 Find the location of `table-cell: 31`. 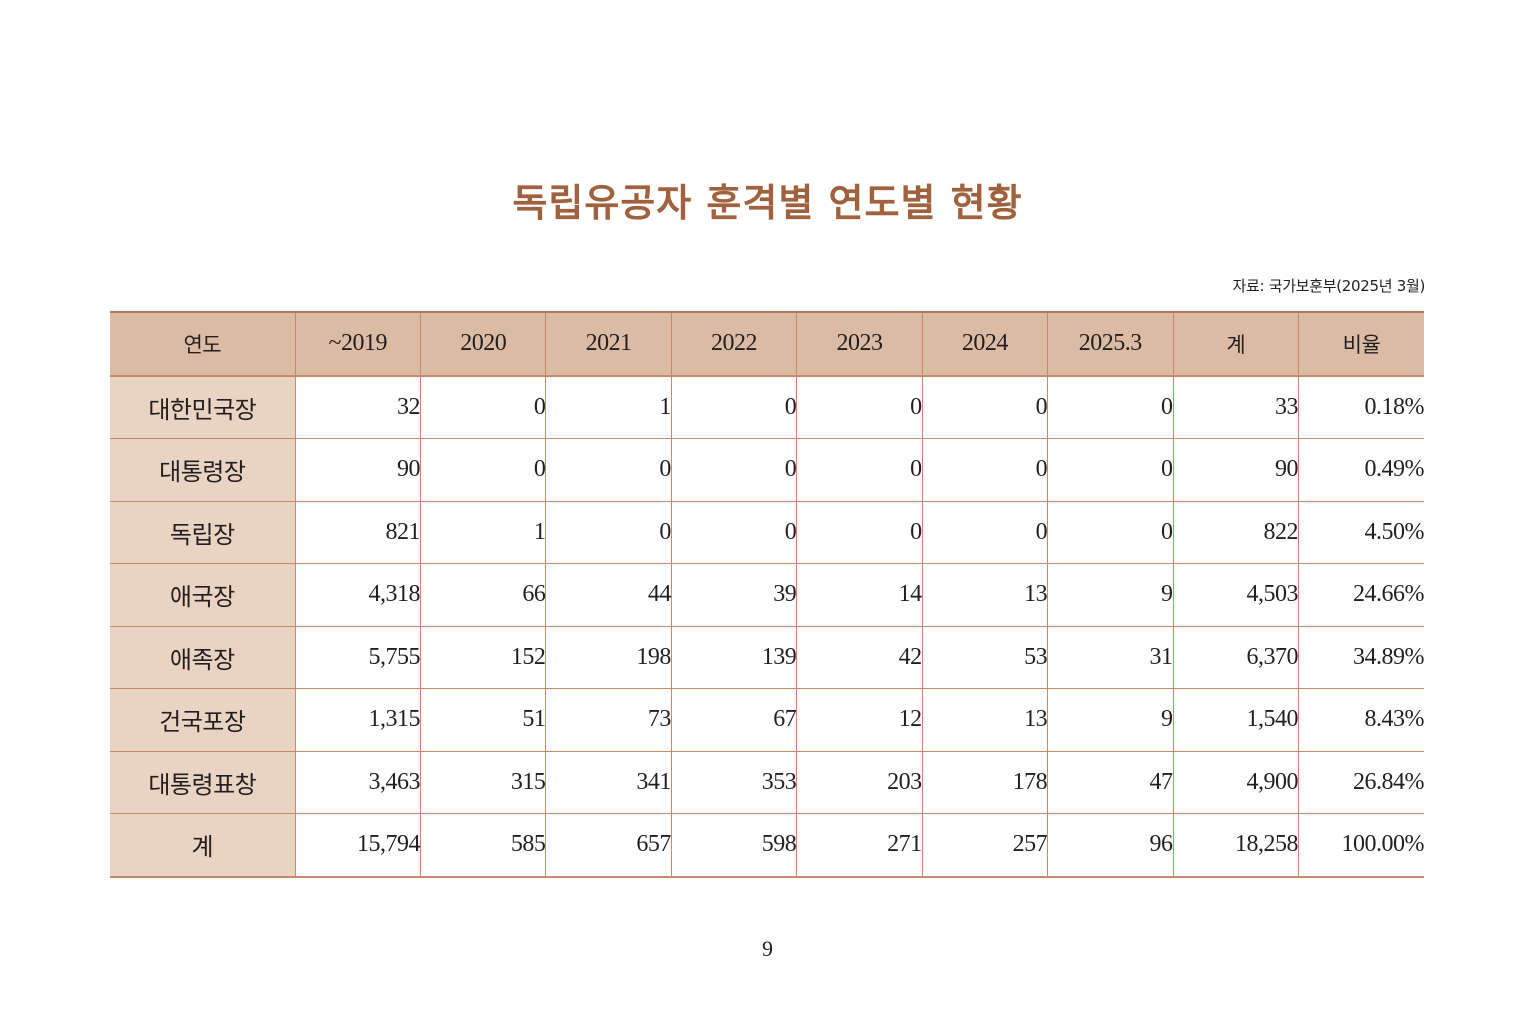

table-cell: 31 is located at coordinates (1110, 657).